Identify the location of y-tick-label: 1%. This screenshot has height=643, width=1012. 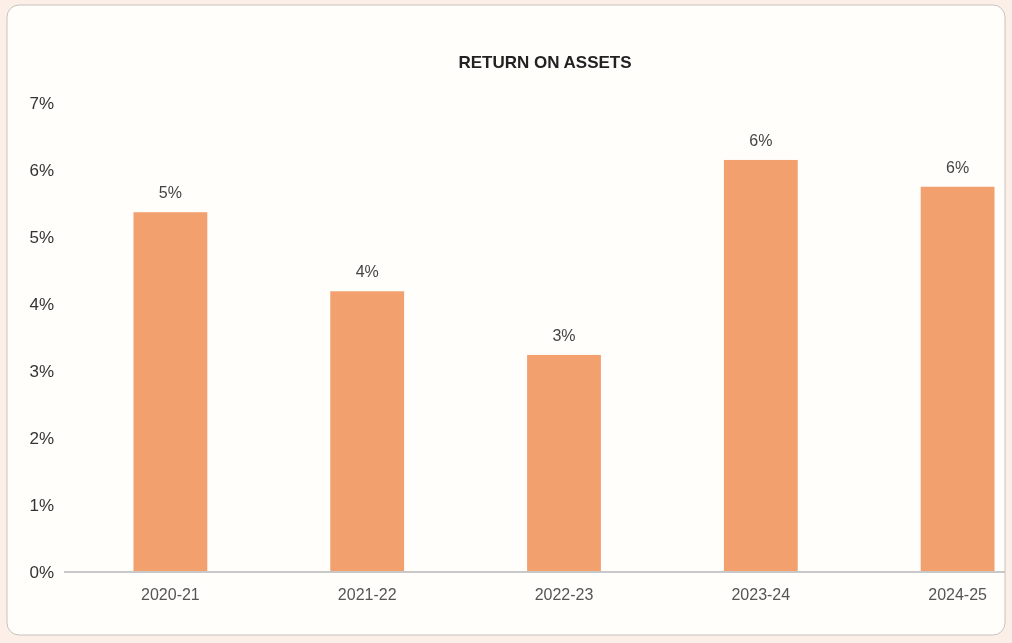
(41, 505).